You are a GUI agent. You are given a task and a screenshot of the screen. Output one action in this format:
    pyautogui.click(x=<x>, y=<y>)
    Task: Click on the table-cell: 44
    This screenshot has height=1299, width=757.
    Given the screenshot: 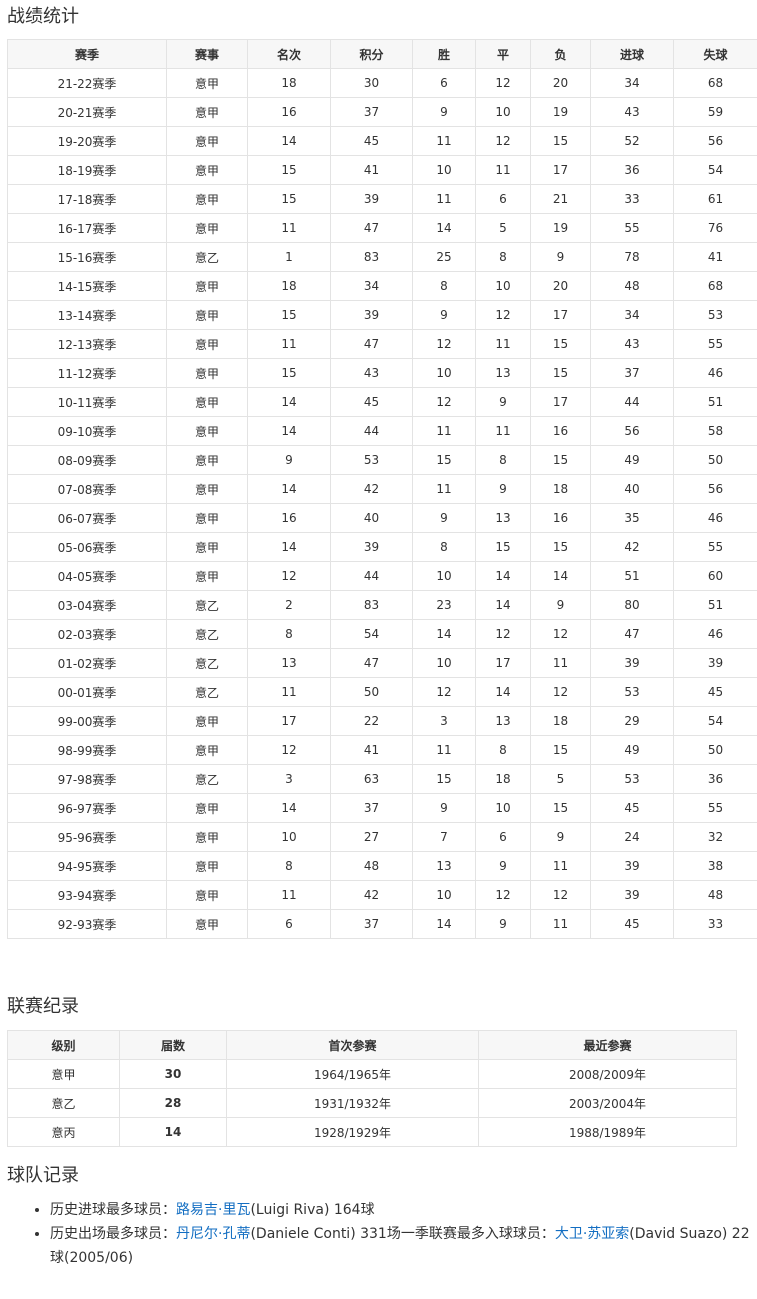 What is the action you would take?
    pyautogui.click(x=632, y=402)
    